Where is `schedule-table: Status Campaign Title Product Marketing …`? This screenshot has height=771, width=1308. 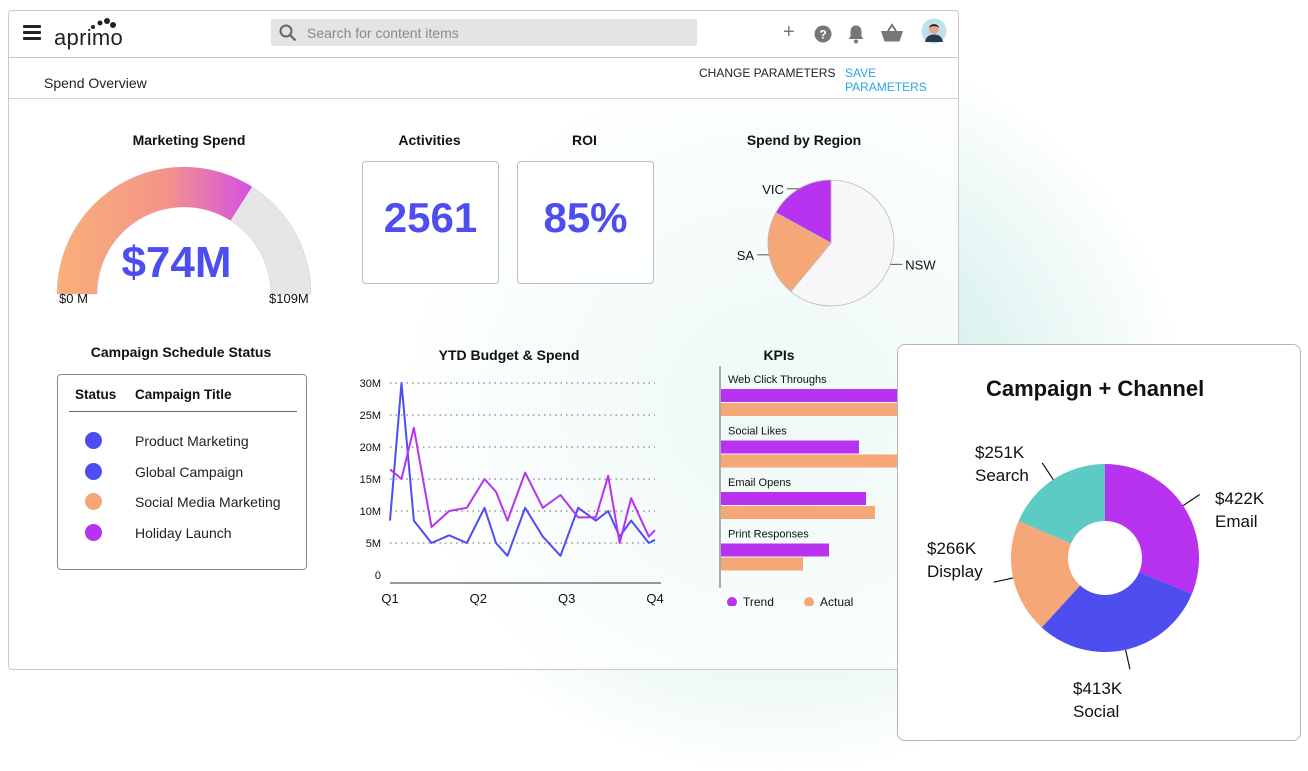 schedule-table: Status Campaign Title Product Marketing … is located at coordinates (182, 472).